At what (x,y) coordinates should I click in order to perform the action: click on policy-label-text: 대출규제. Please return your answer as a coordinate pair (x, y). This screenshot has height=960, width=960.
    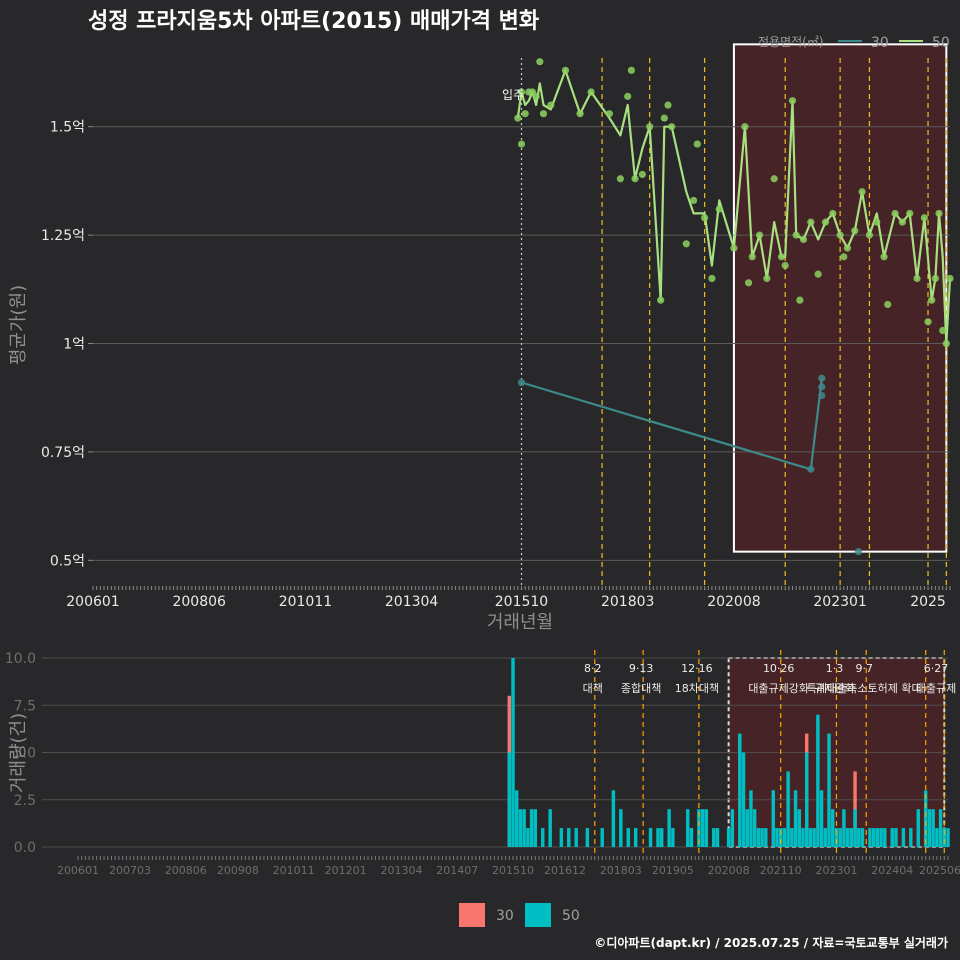
    Looking at the image, I should click on (936, 688).